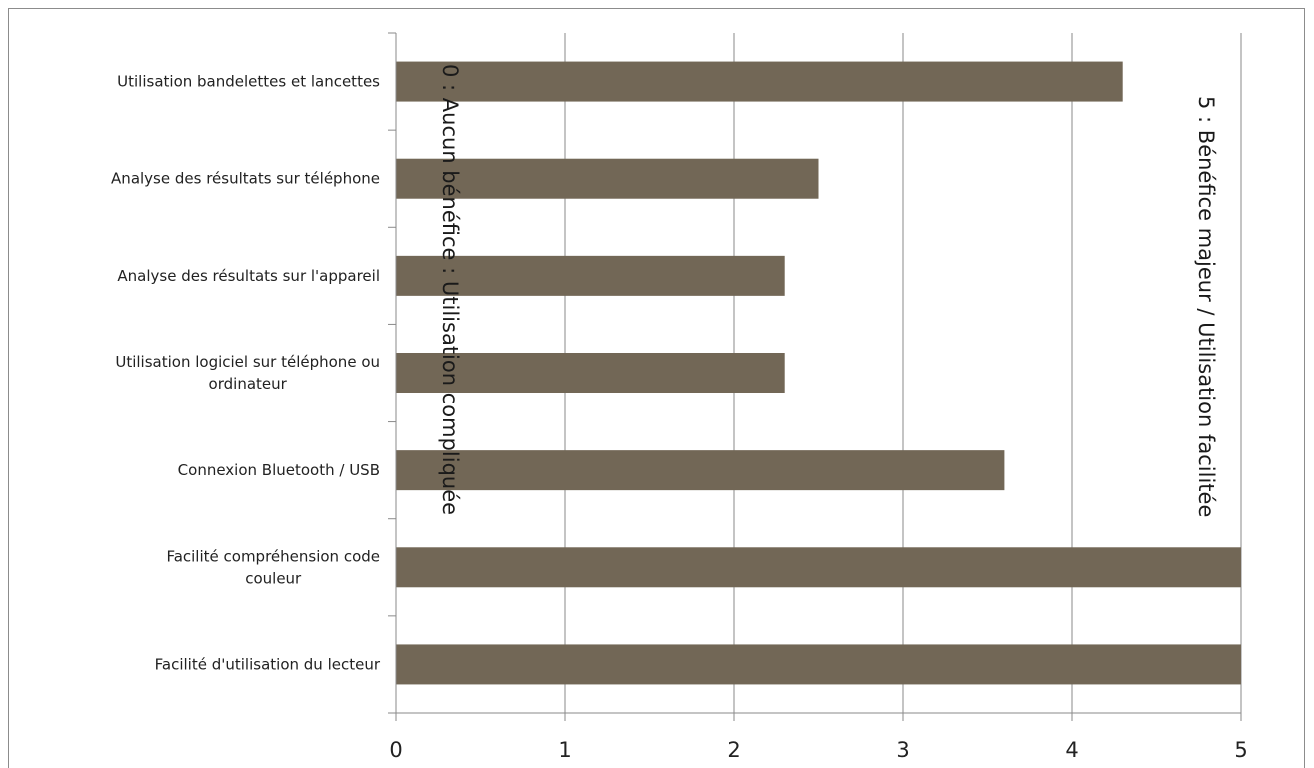  What do you see at coordinates (247, 362) in the screenshot?
I see `category-label-line: Utilisation logiciel sur téléphone ou` at bounding box center [247, 362].